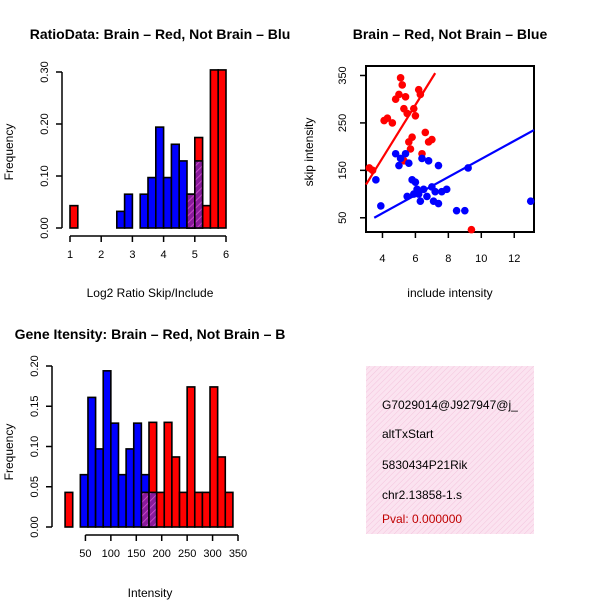 The image size is (600, 600). I want to click on scatter-points, so click(450, 154).